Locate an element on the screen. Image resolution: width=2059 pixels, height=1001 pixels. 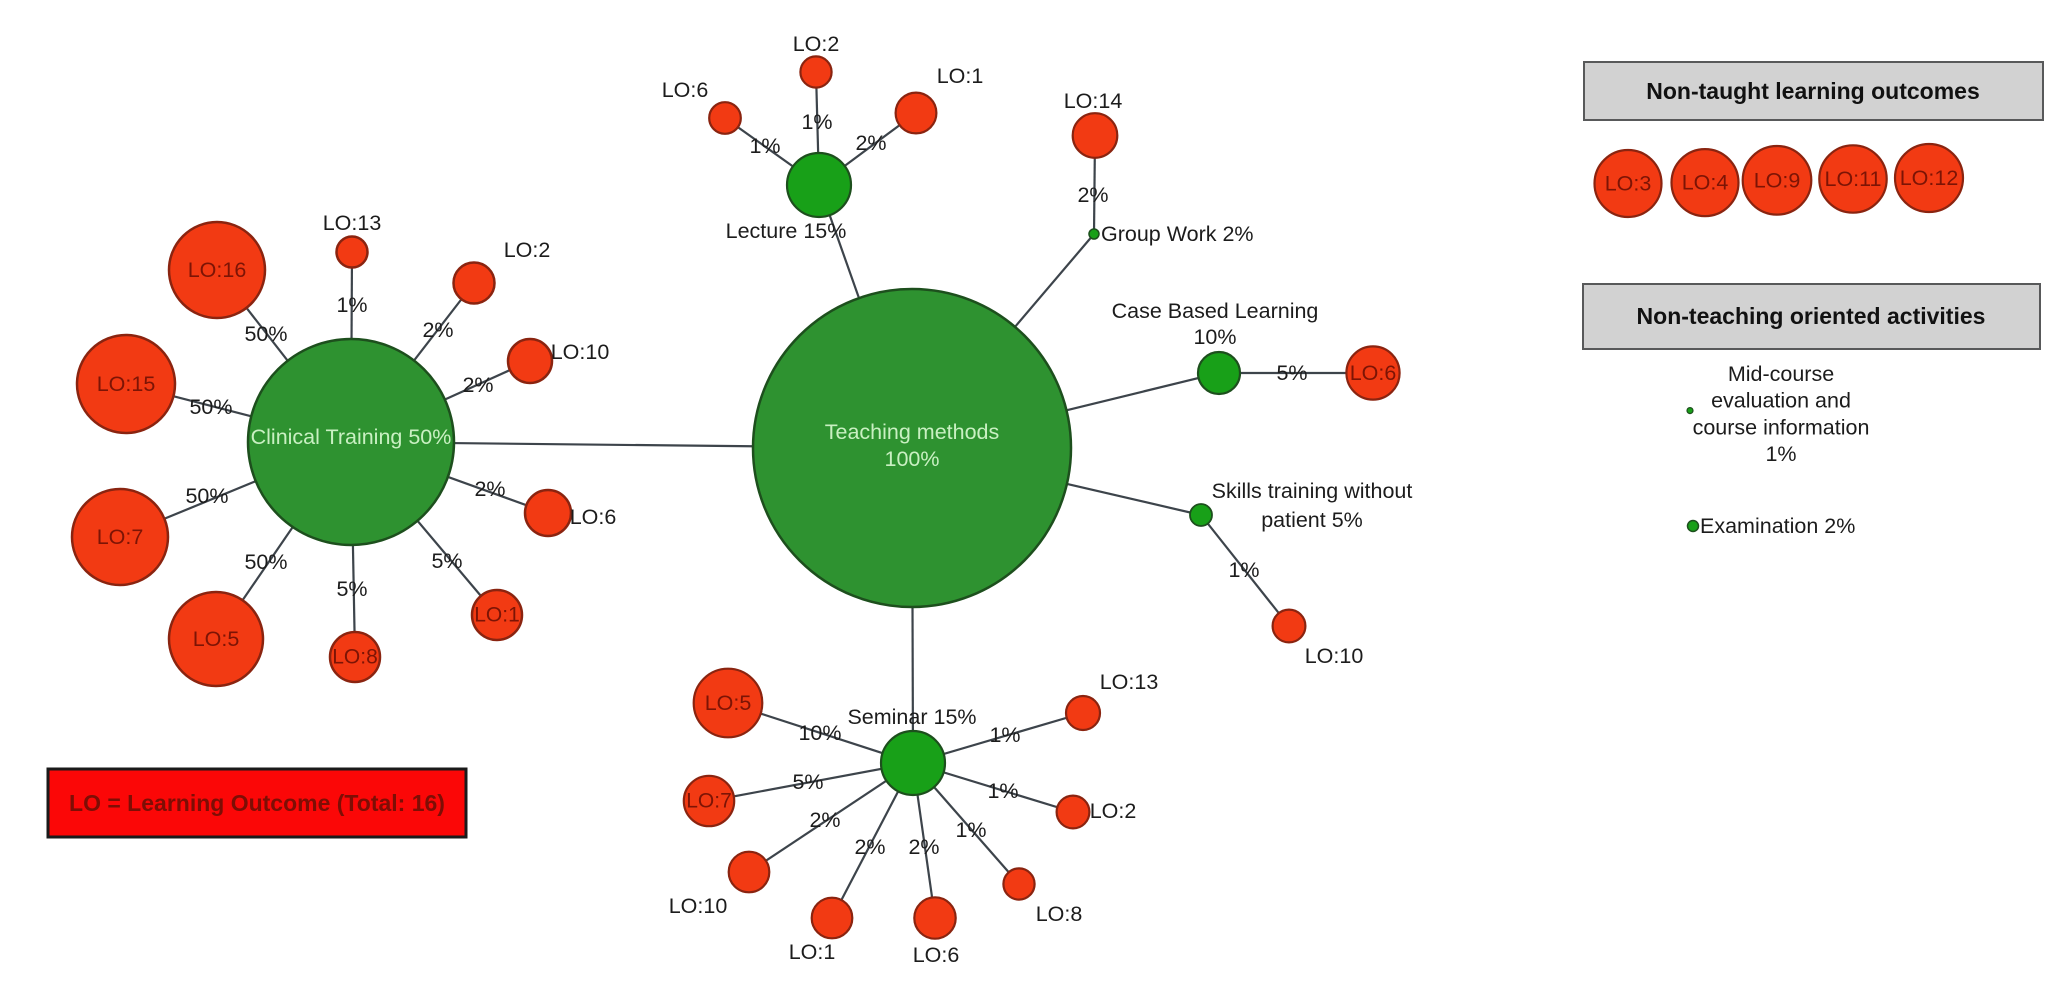
svg-text: Non-taught learning outcomes is located at coordinates (1813, 91).